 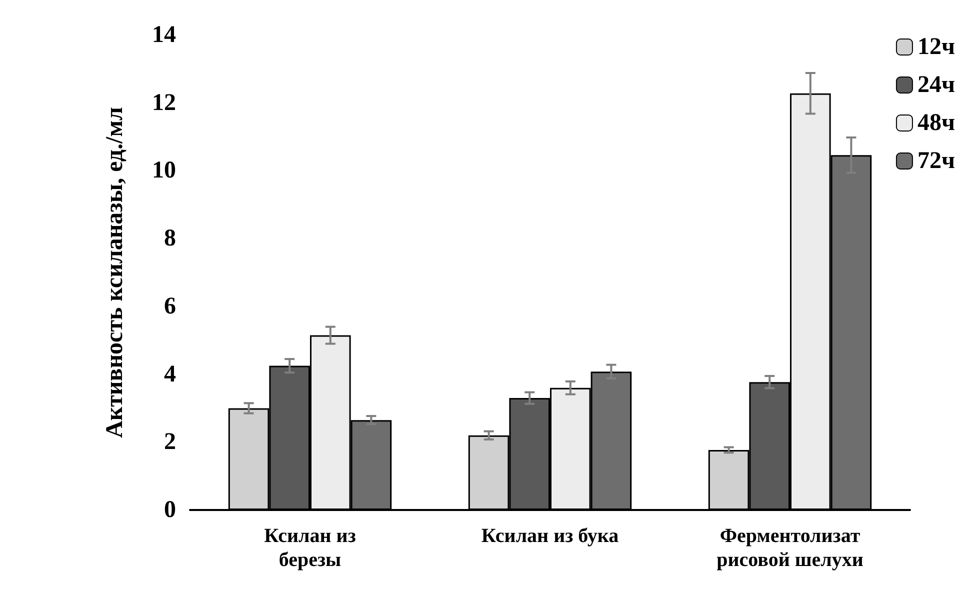 What do you see at coordinates (164, 103) in the screenshot?
I see `y-tick-label: 12` at bounding box center [164, 103].